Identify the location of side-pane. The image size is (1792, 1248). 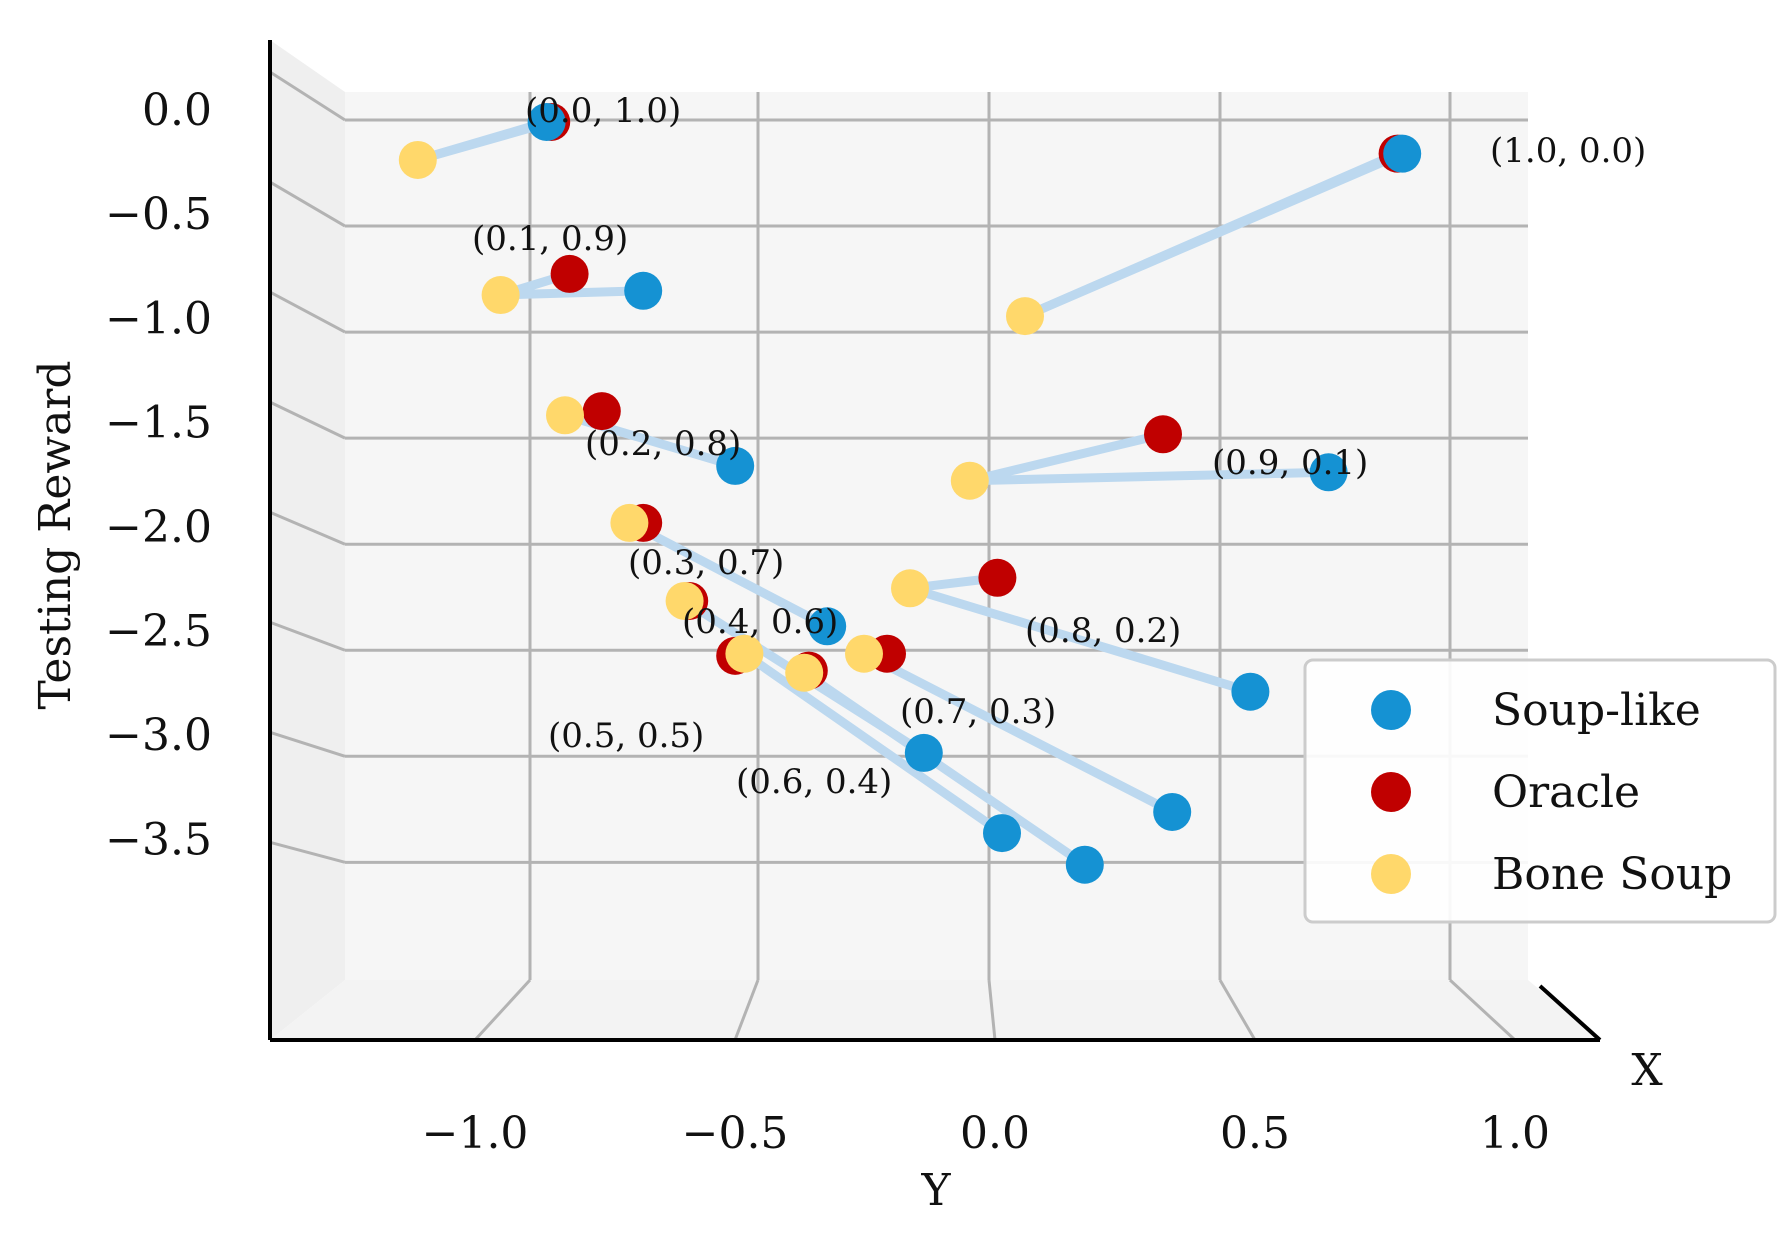
(307, 540).